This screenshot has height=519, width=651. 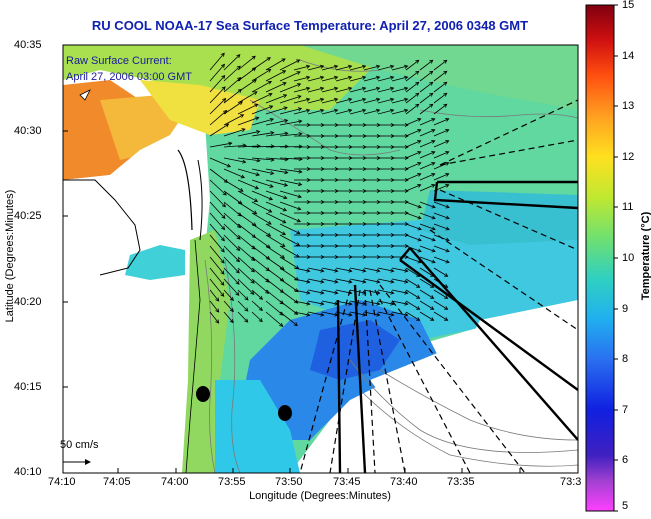 What do you see at coordinates (625, 359) in the screenshot?
I see `colorbar-tick-label: 8` at bounding box center [625, 359].